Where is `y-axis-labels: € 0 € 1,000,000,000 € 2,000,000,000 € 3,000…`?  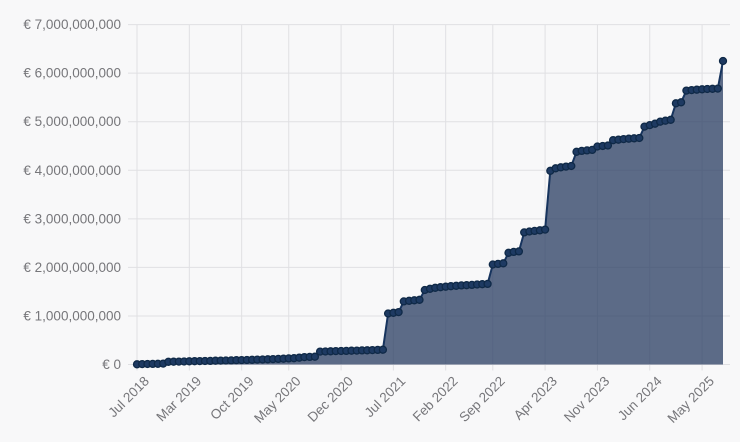 y-axis-labels: € 0 € 1,000,000,000 € 2,000,000,000 € 3,000… is located at coordinates (72, 194).